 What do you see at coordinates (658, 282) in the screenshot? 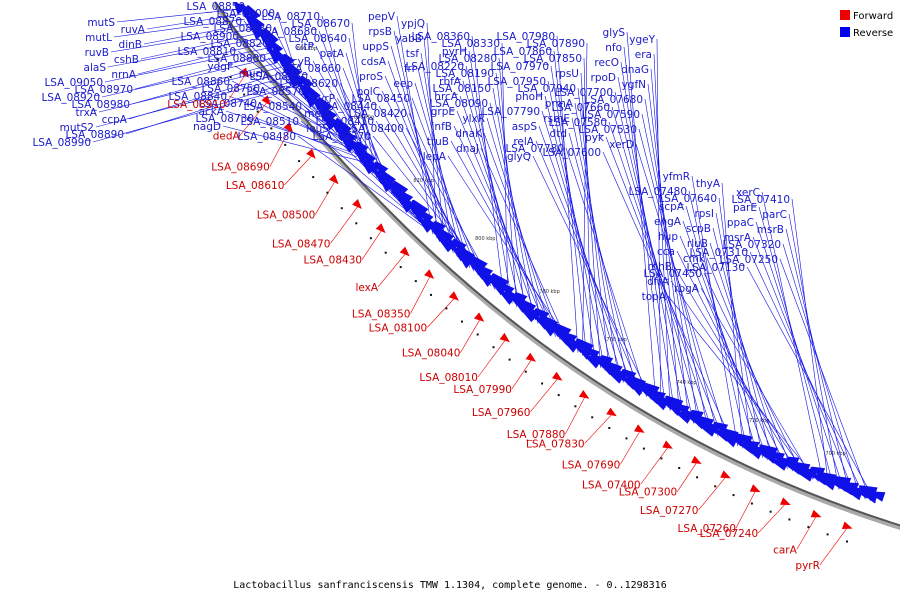
I see `reverse-gene-label: dfrA` at bounding box center [658, 282].